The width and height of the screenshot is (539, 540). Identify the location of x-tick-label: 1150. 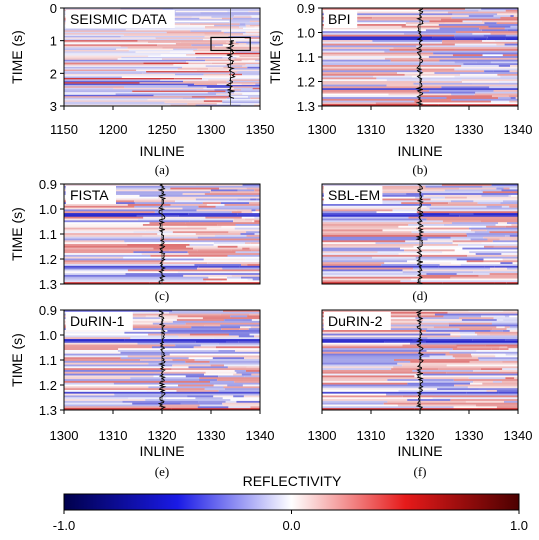
(64, 129).